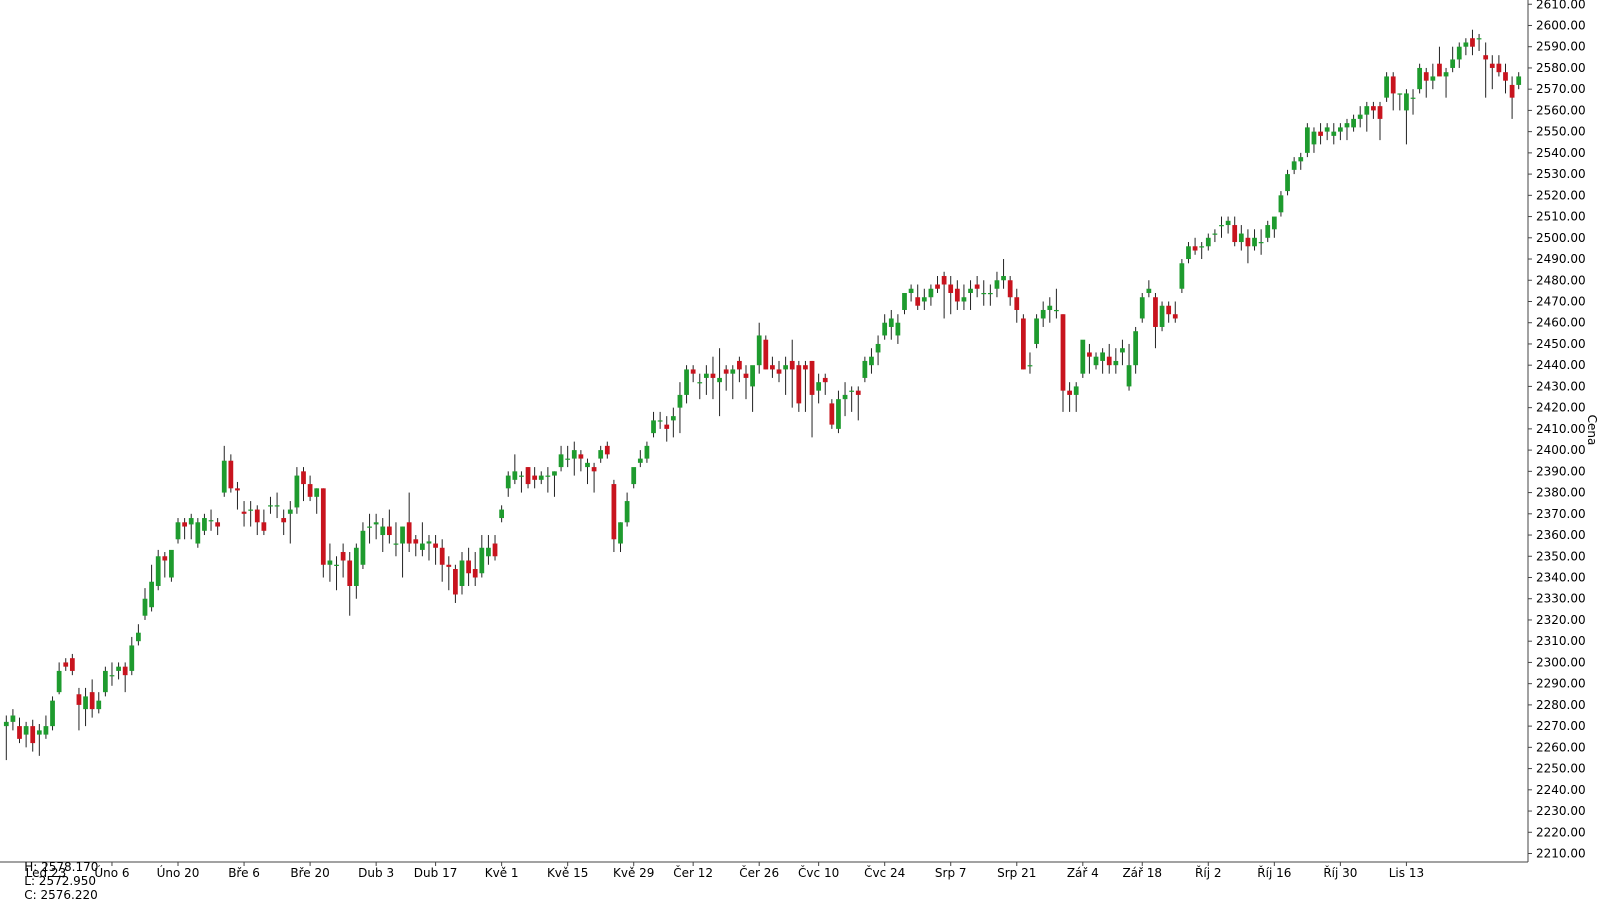  What do you see at coordinates (1561, 556) in the screenshot?
I see `y-tick-label: 2350.00` at bounding box center [1561, 556].